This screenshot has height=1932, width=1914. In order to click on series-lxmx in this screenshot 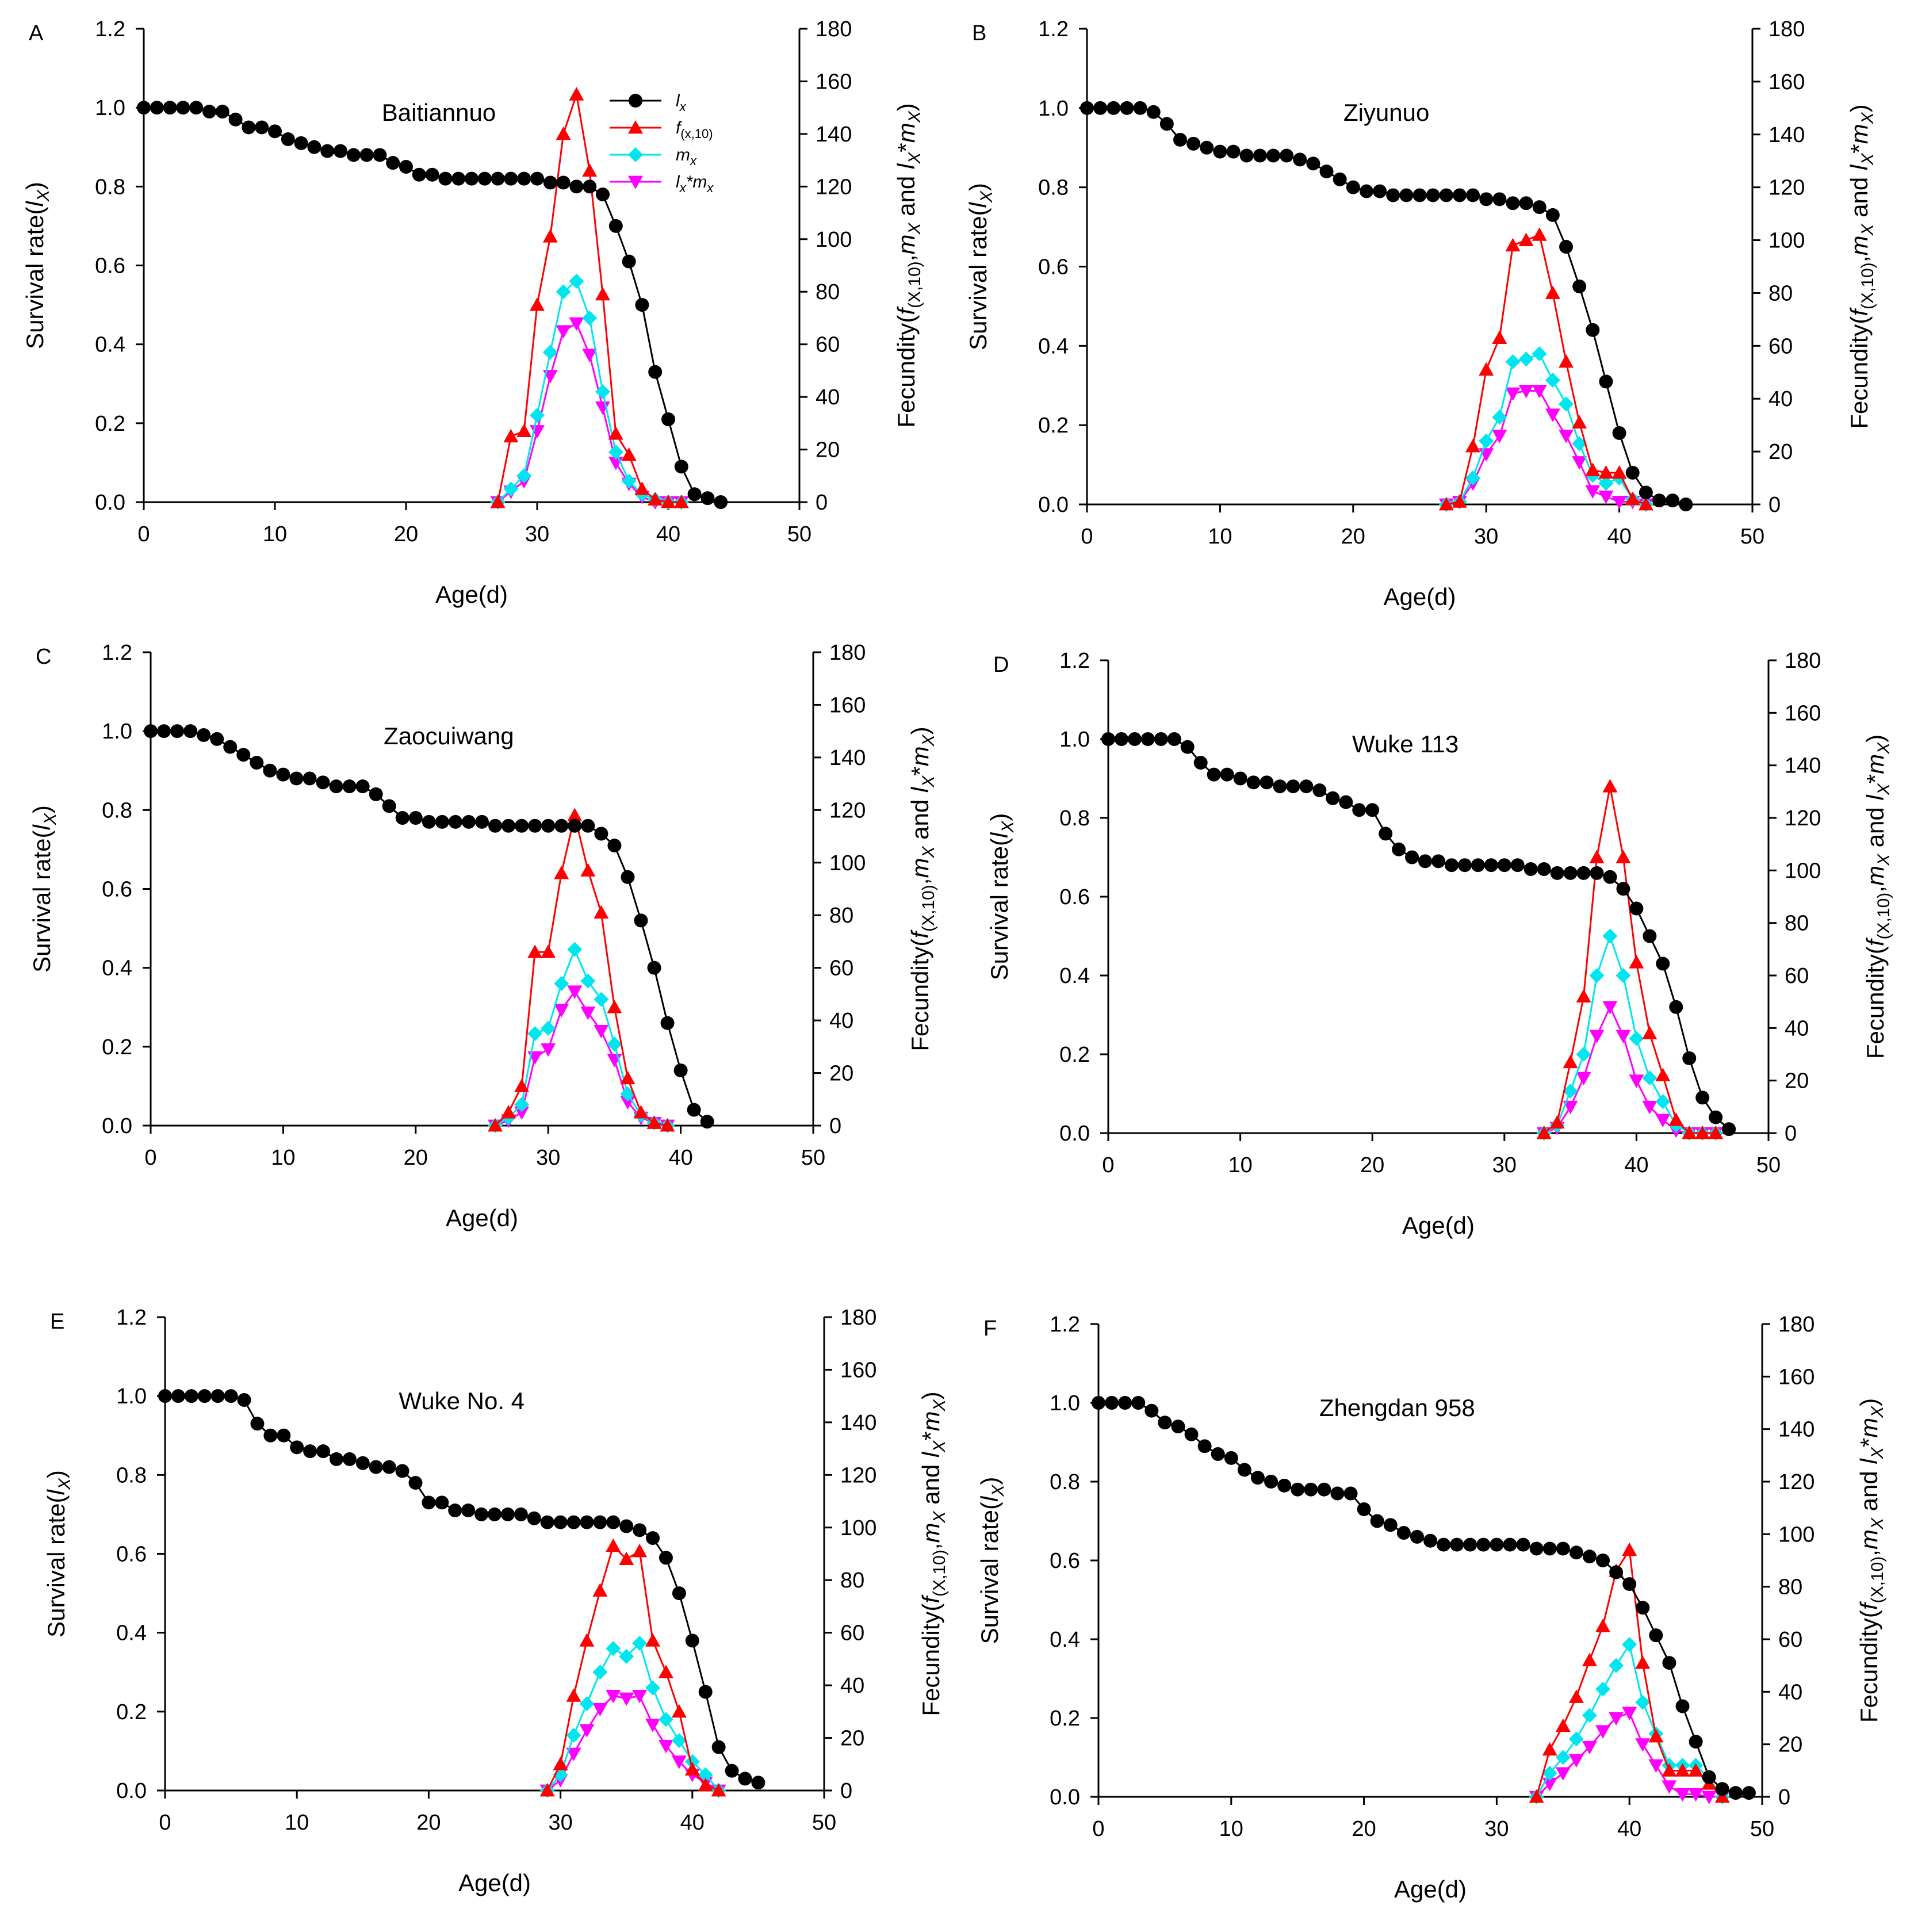, I will do `click(632, 1744)`.